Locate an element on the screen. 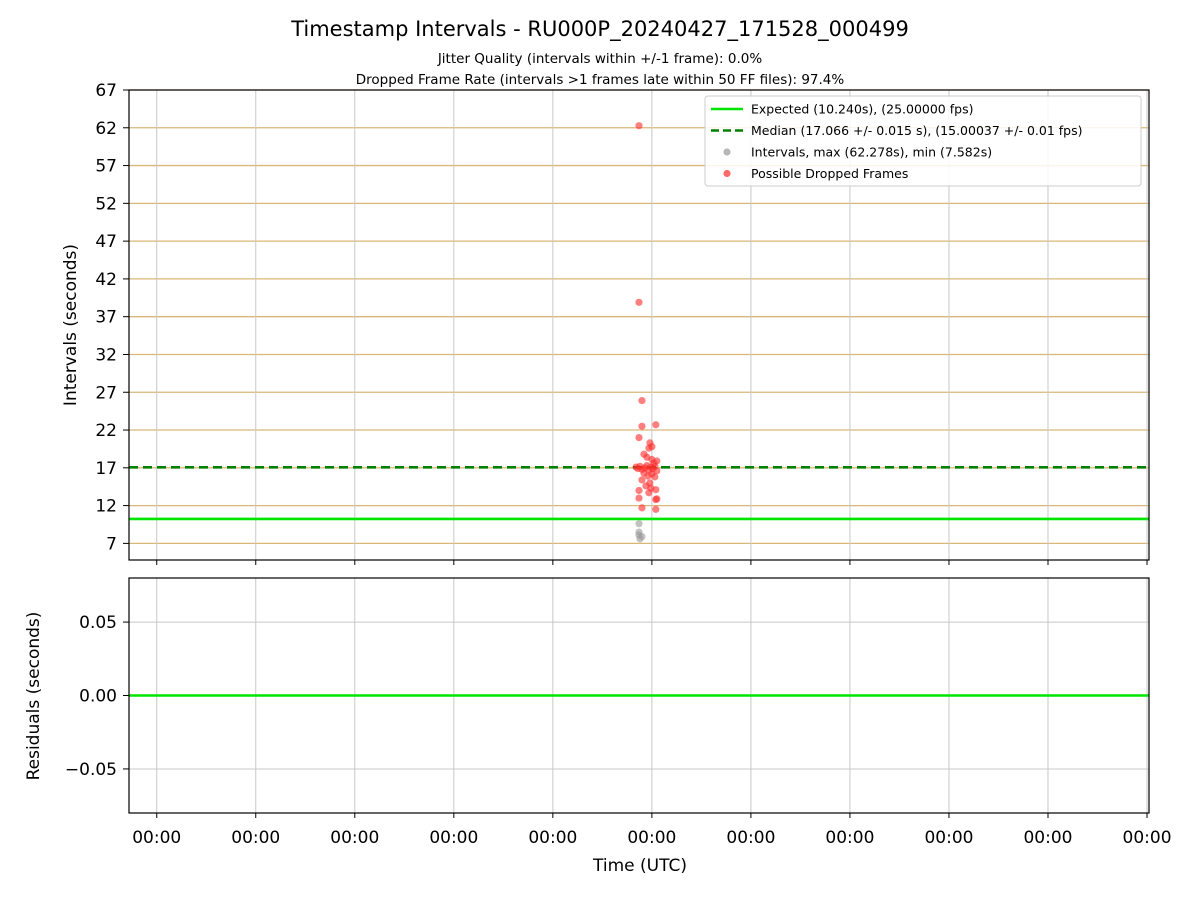 This screenshot has width=1200, height=900. bottom-y-tick-label: 0.00 is located at coordinates (98, 697).